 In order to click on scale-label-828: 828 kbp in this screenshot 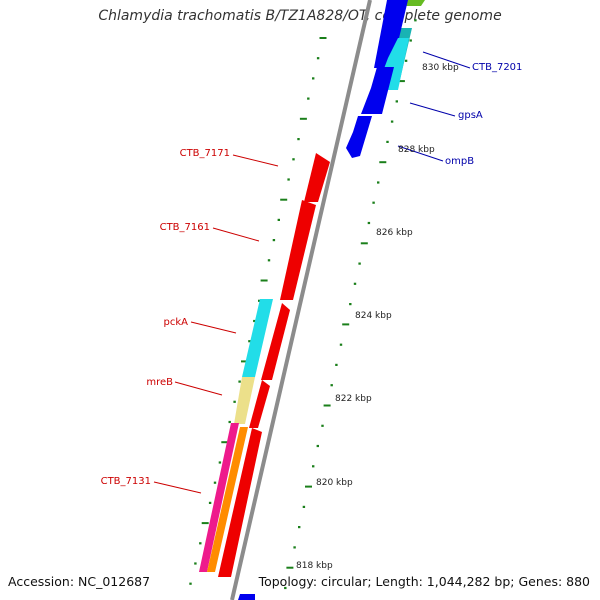, I will do `click(416, 150)`.